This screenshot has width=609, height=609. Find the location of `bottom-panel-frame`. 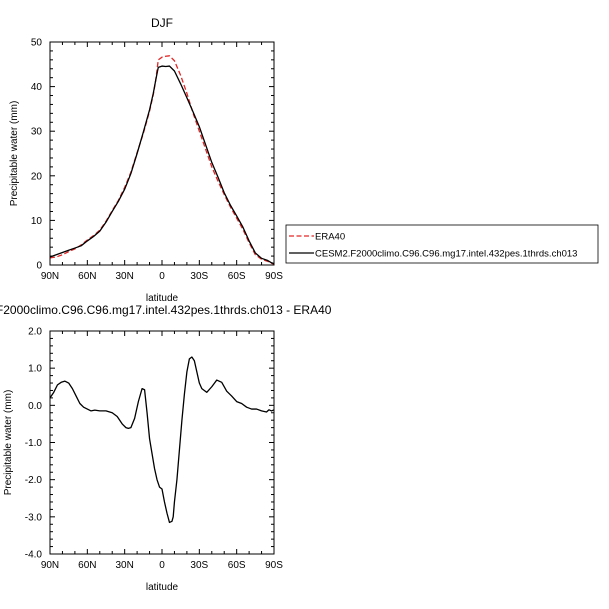

bottom-panel-frame is located at coordinates (162, 442).